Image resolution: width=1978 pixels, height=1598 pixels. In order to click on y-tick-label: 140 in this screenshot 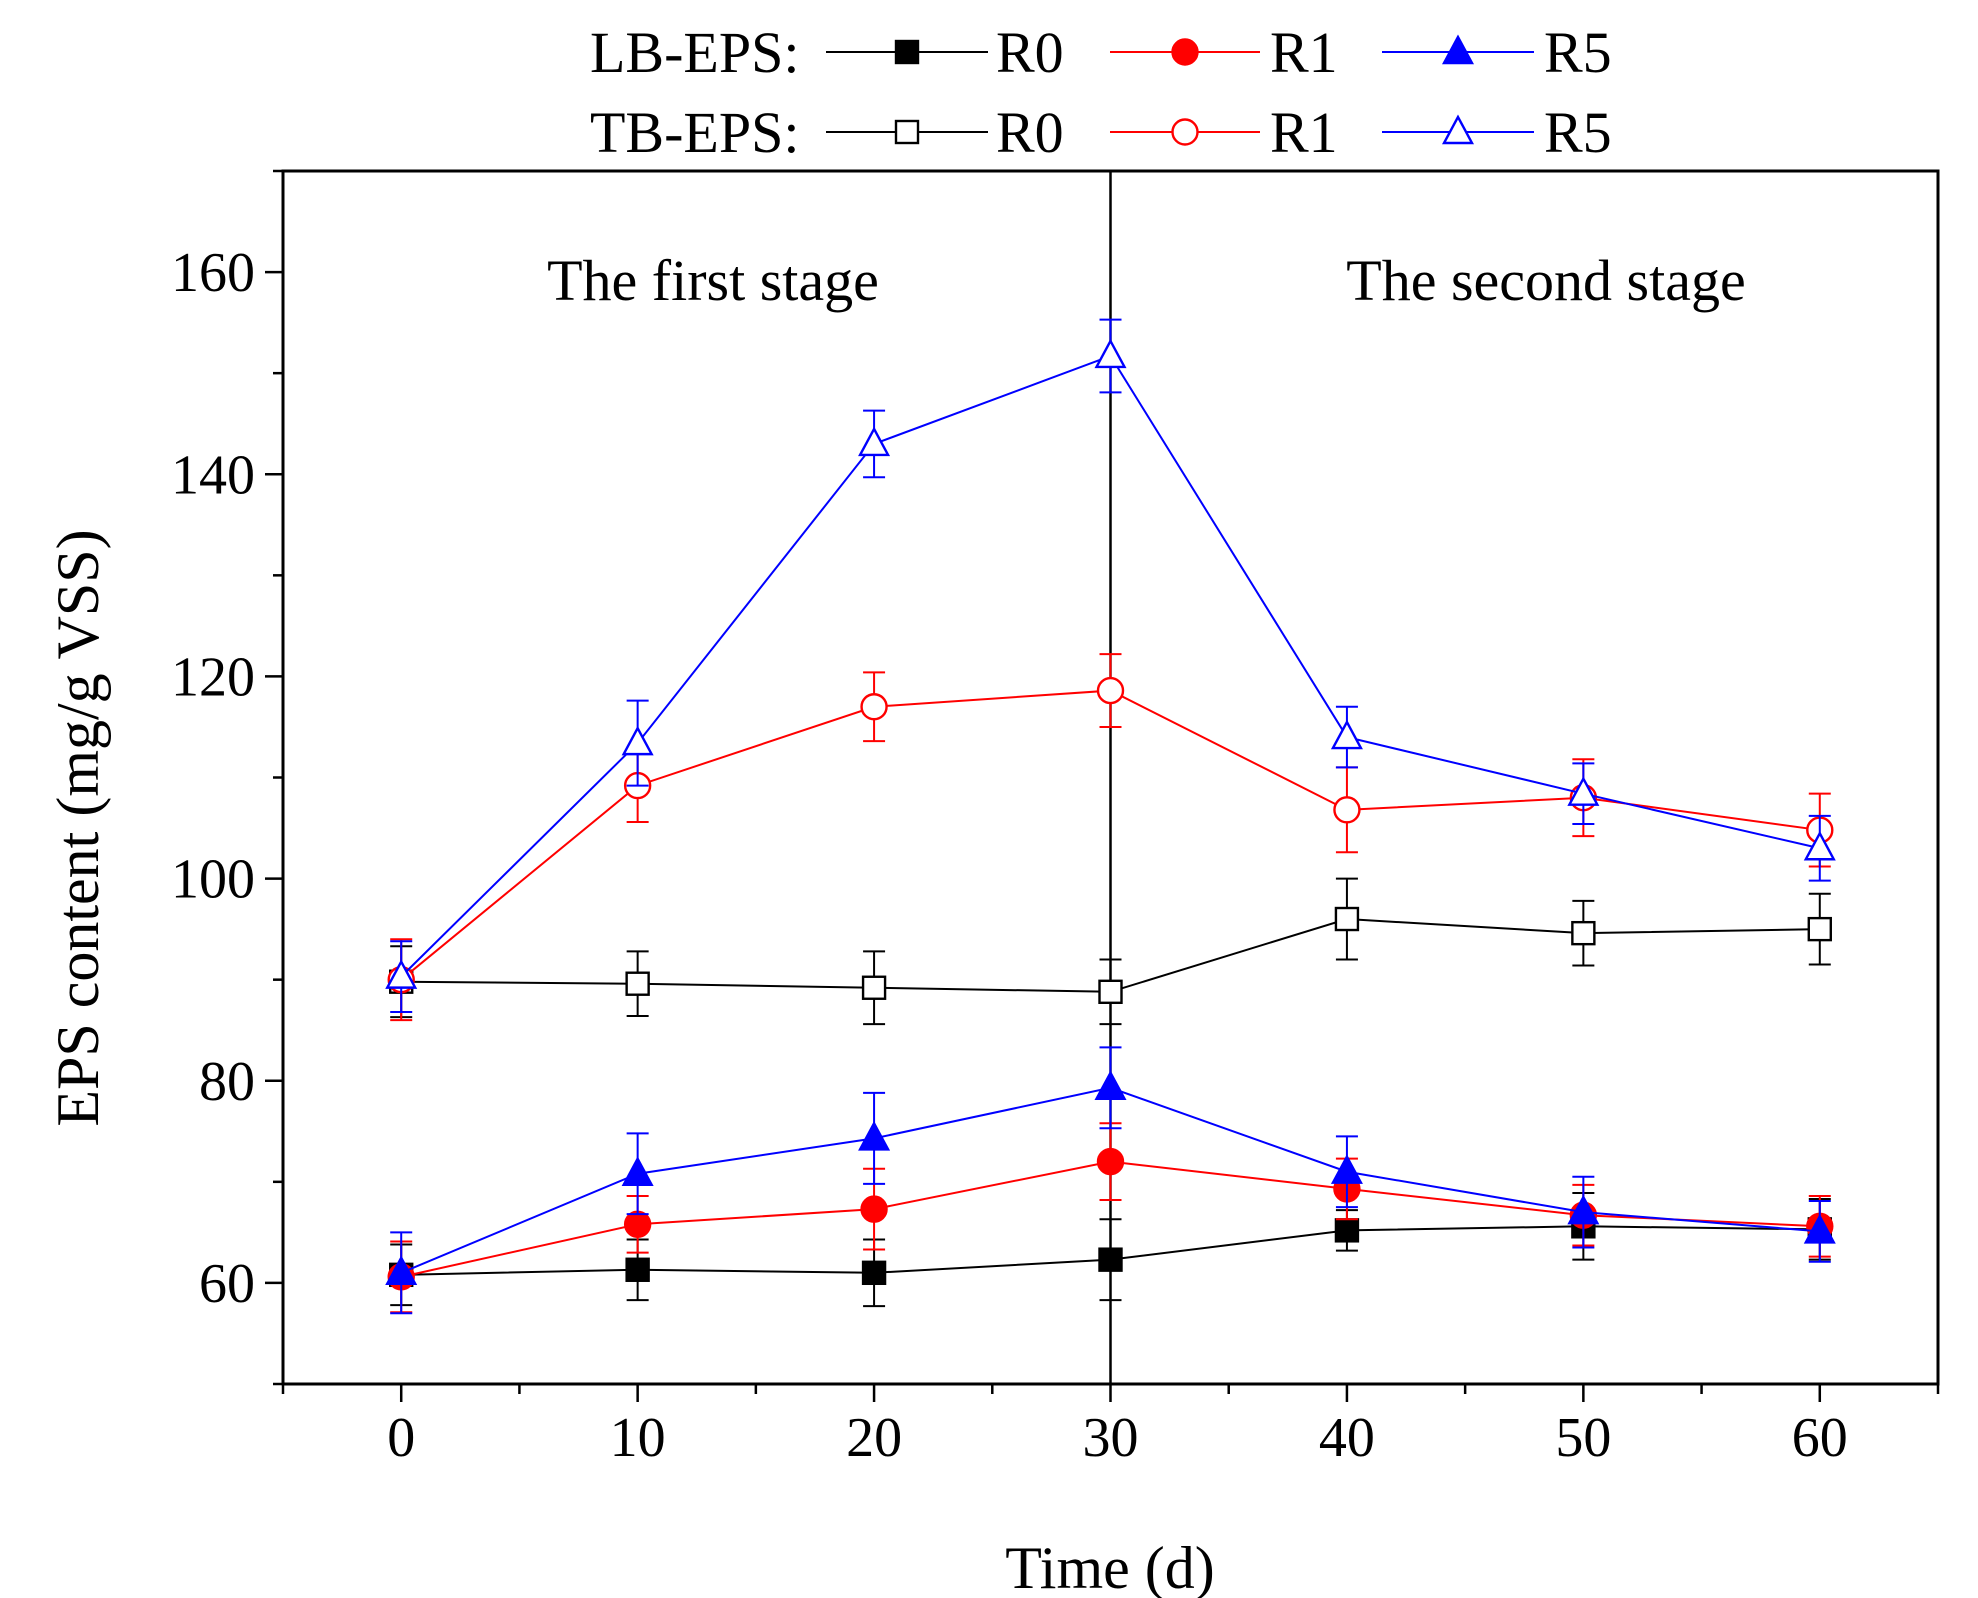, I will do `click(213, 475)`.